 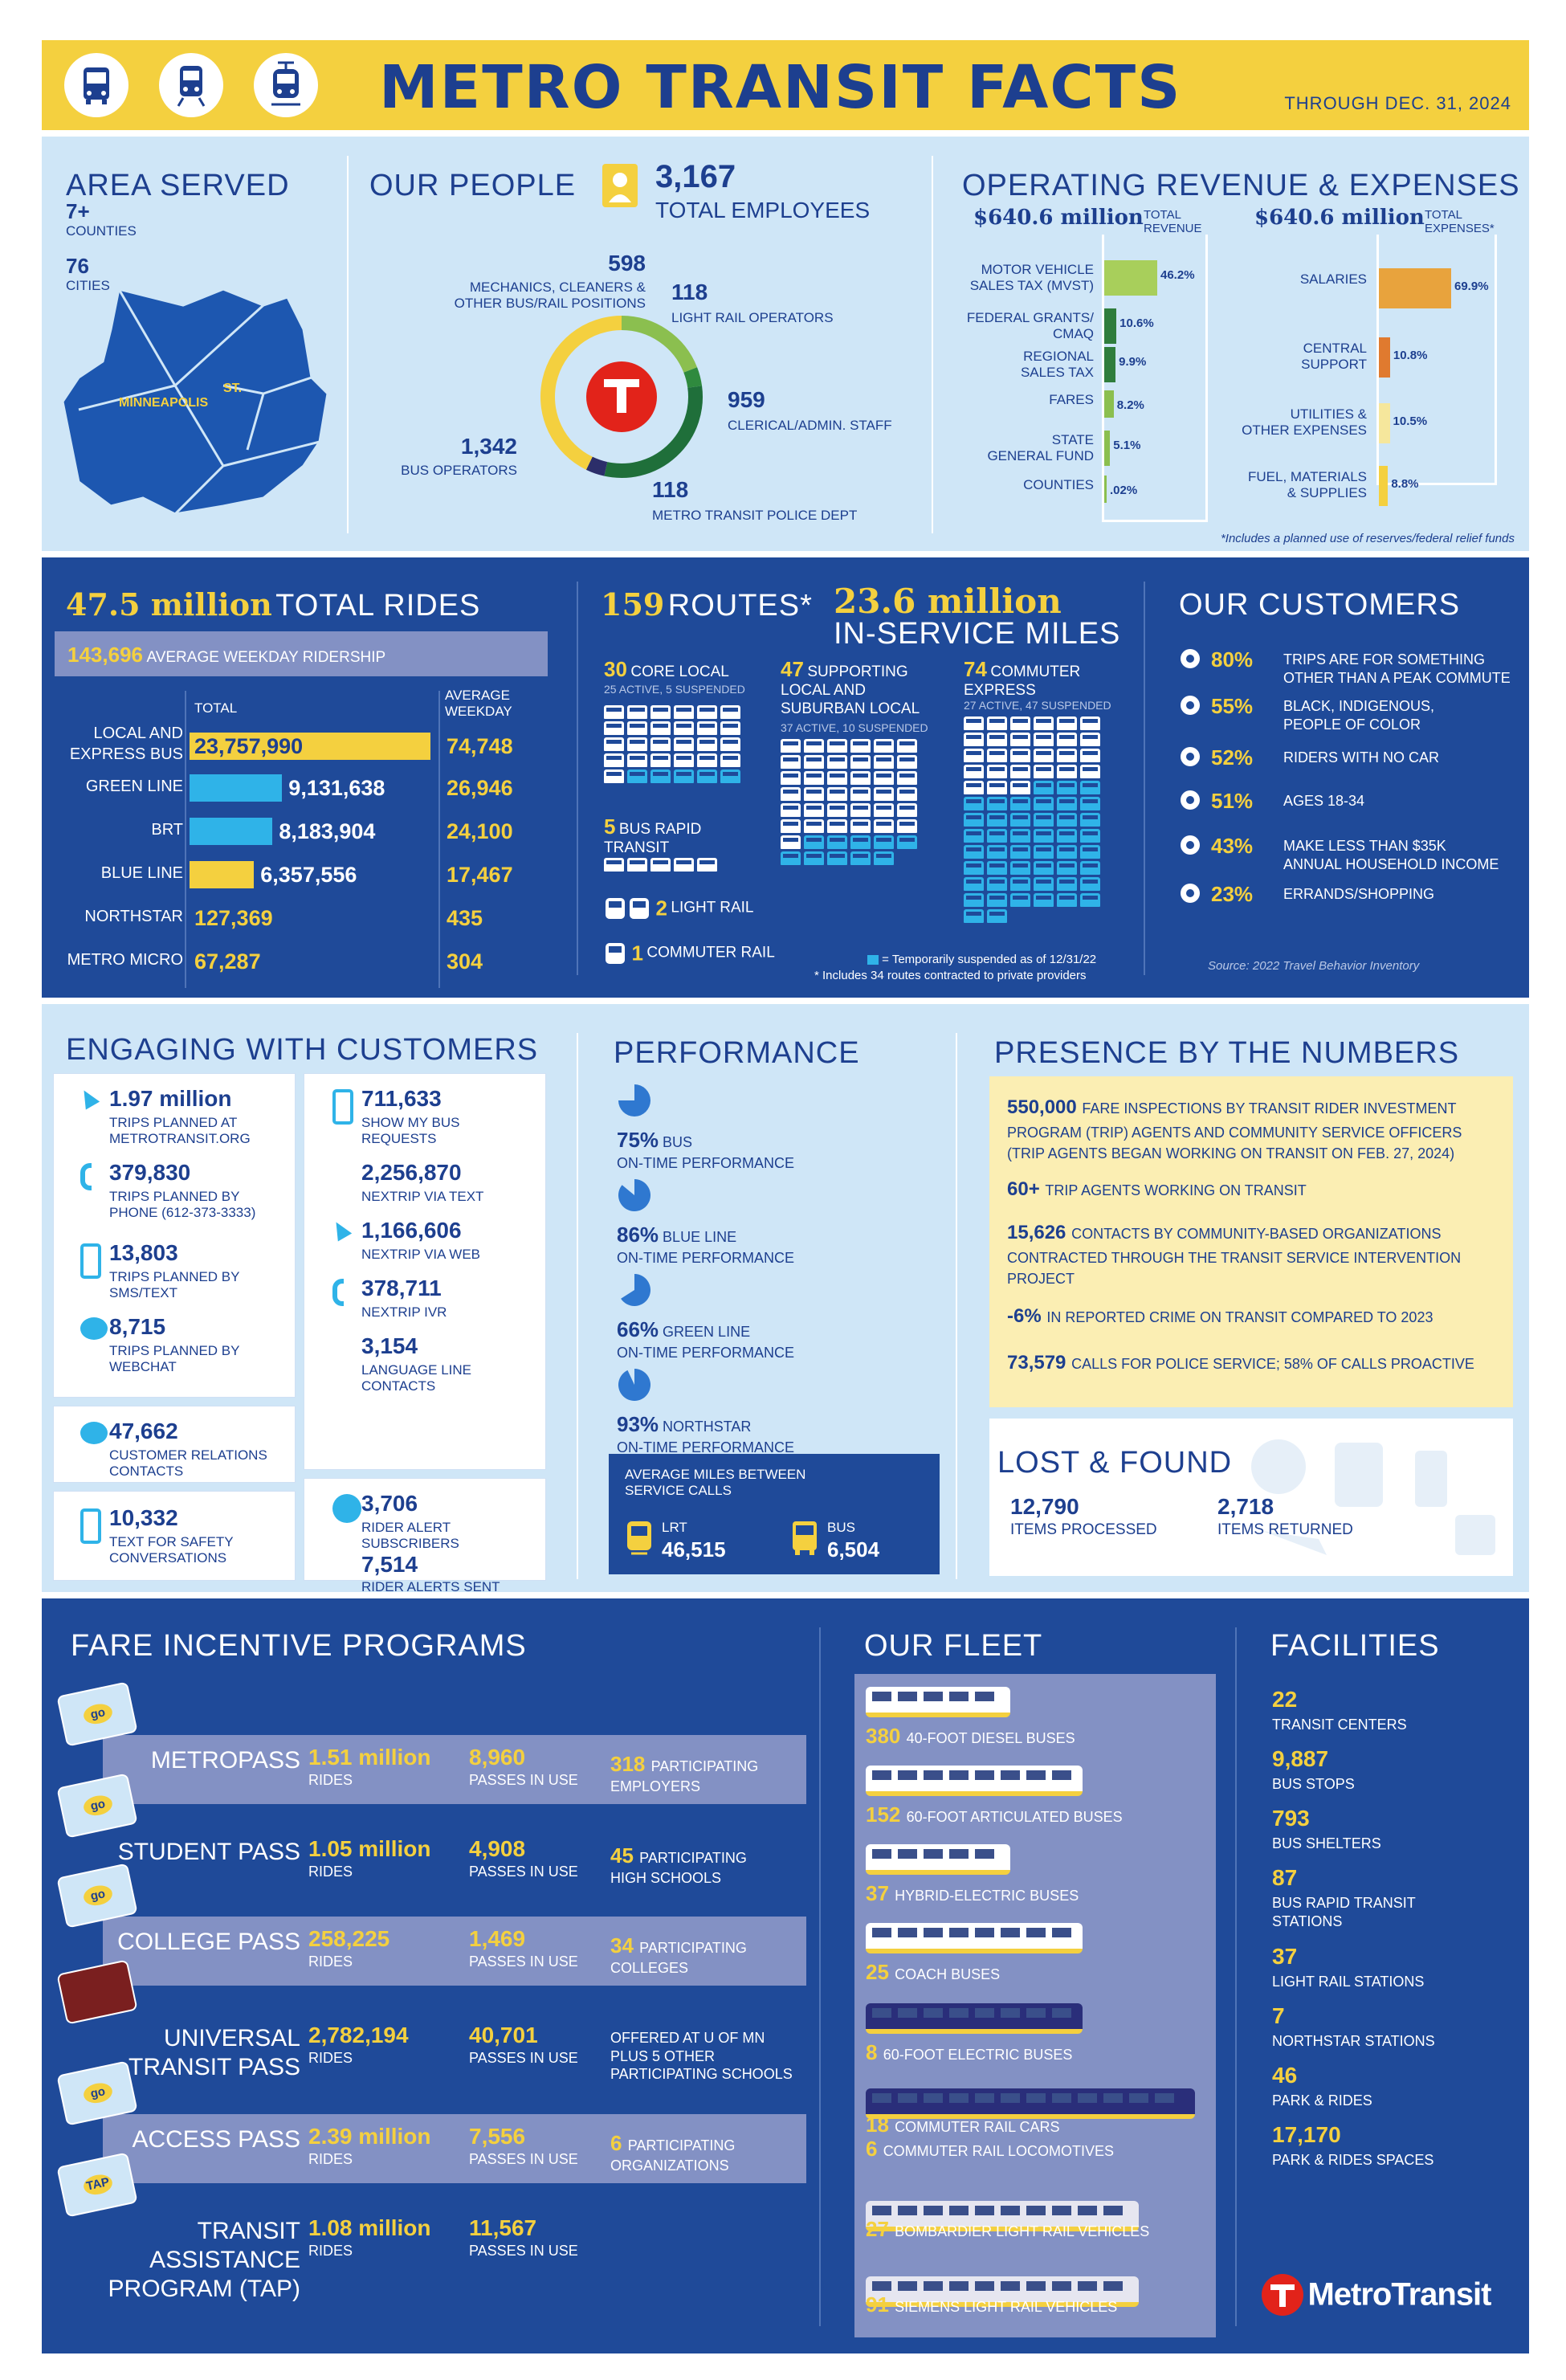 I want to click on commuter-rail-icon, so click(x=615, y=953).